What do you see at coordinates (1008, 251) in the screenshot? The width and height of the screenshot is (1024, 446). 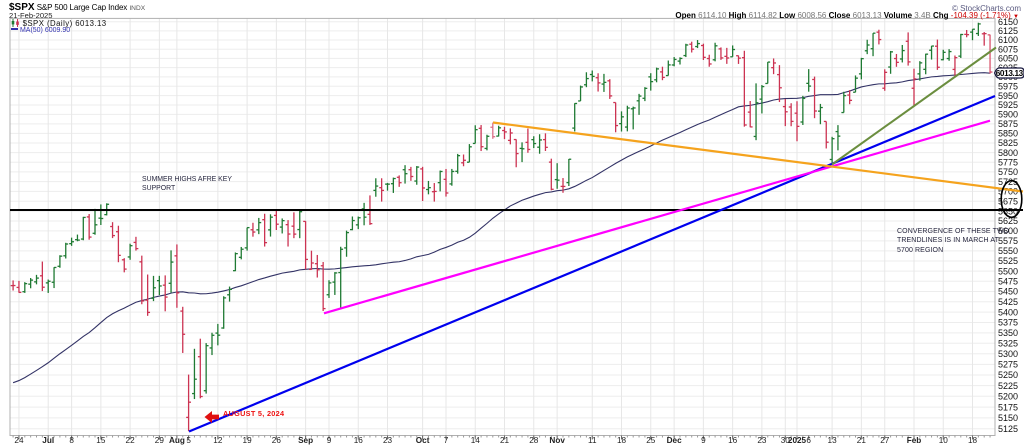 I see `svg-text: 5550` at bounding box center [1008, 251].